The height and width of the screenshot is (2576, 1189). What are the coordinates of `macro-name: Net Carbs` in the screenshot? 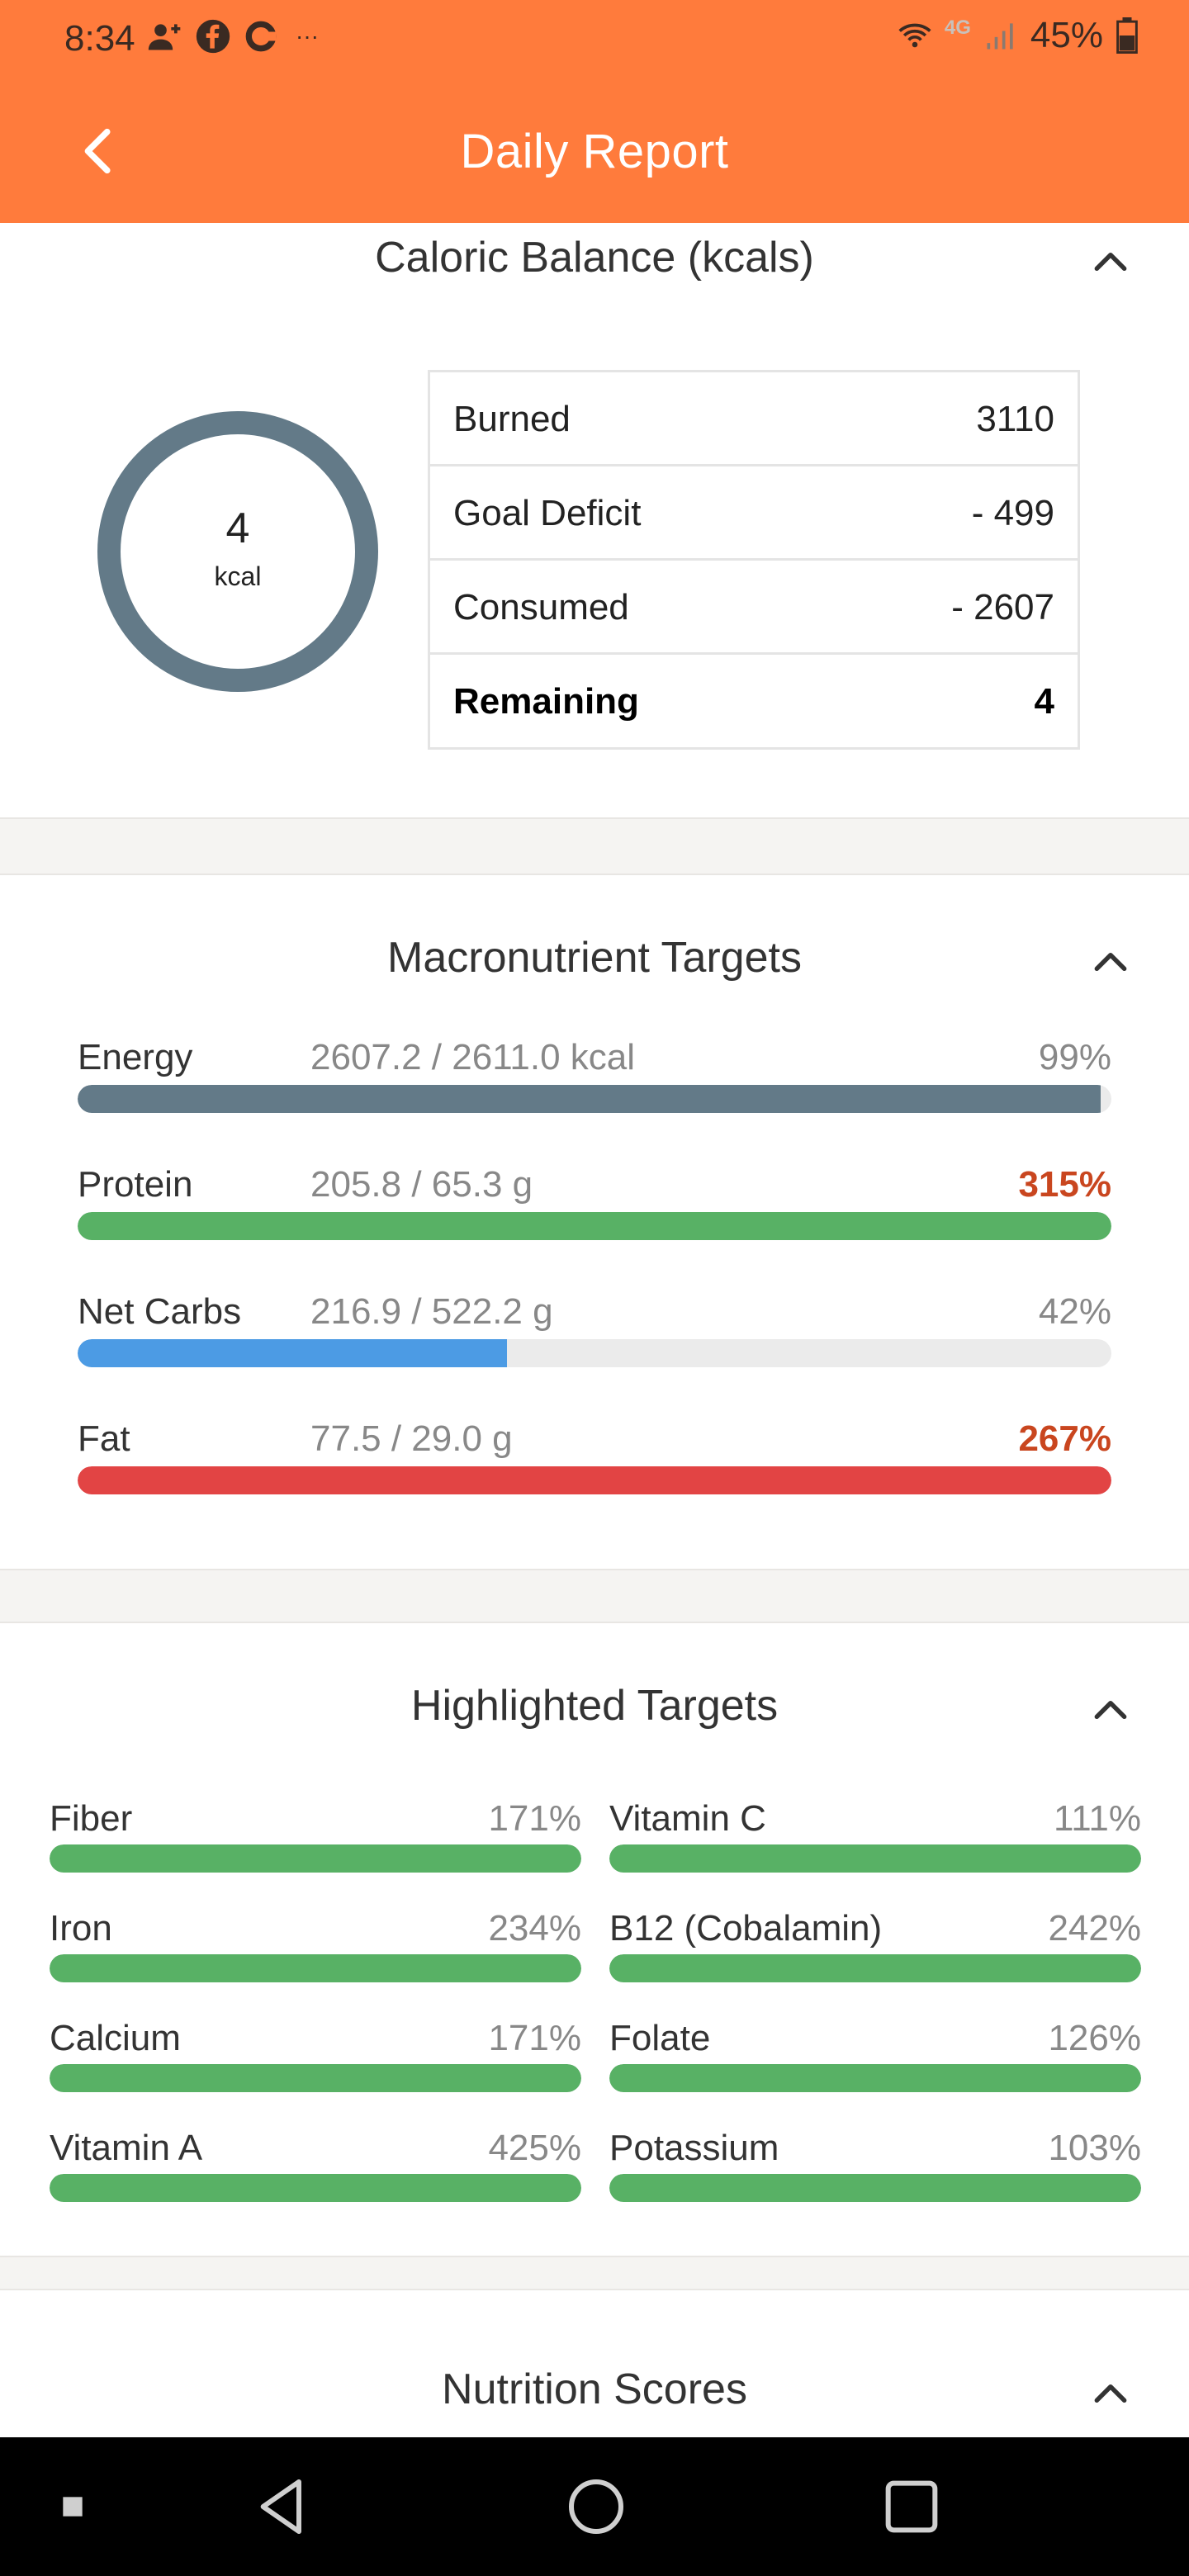 It's located at (160, 1311).